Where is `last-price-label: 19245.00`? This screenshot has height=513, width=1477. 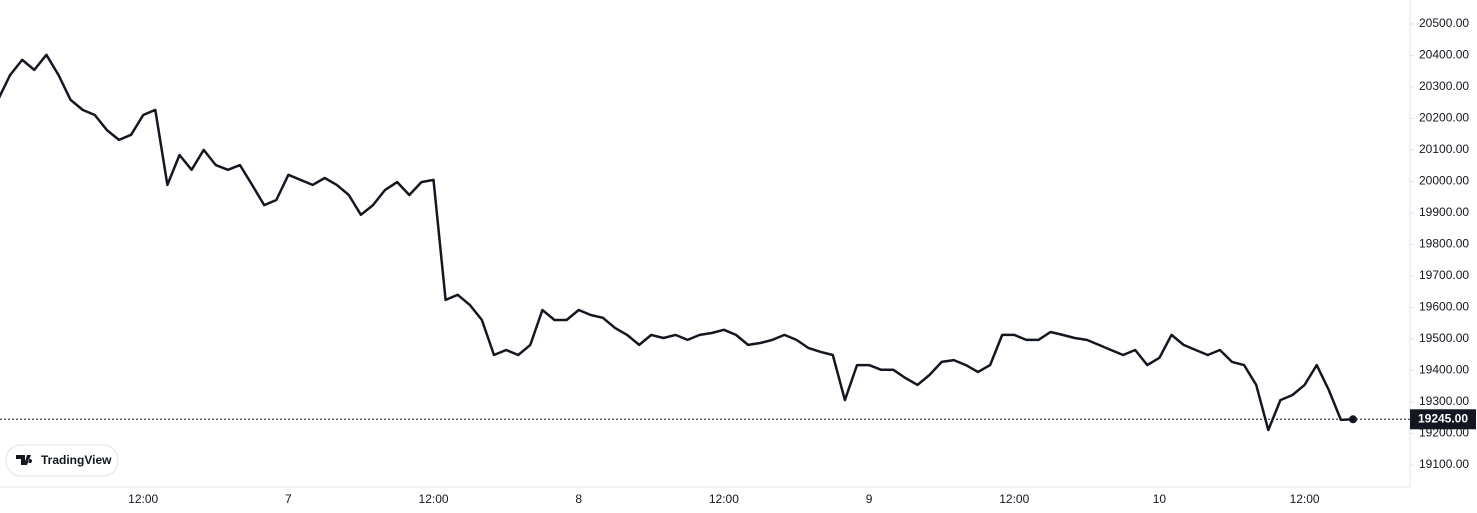 last-price-label: 19245.00 is located at coordinates (1443, 418).